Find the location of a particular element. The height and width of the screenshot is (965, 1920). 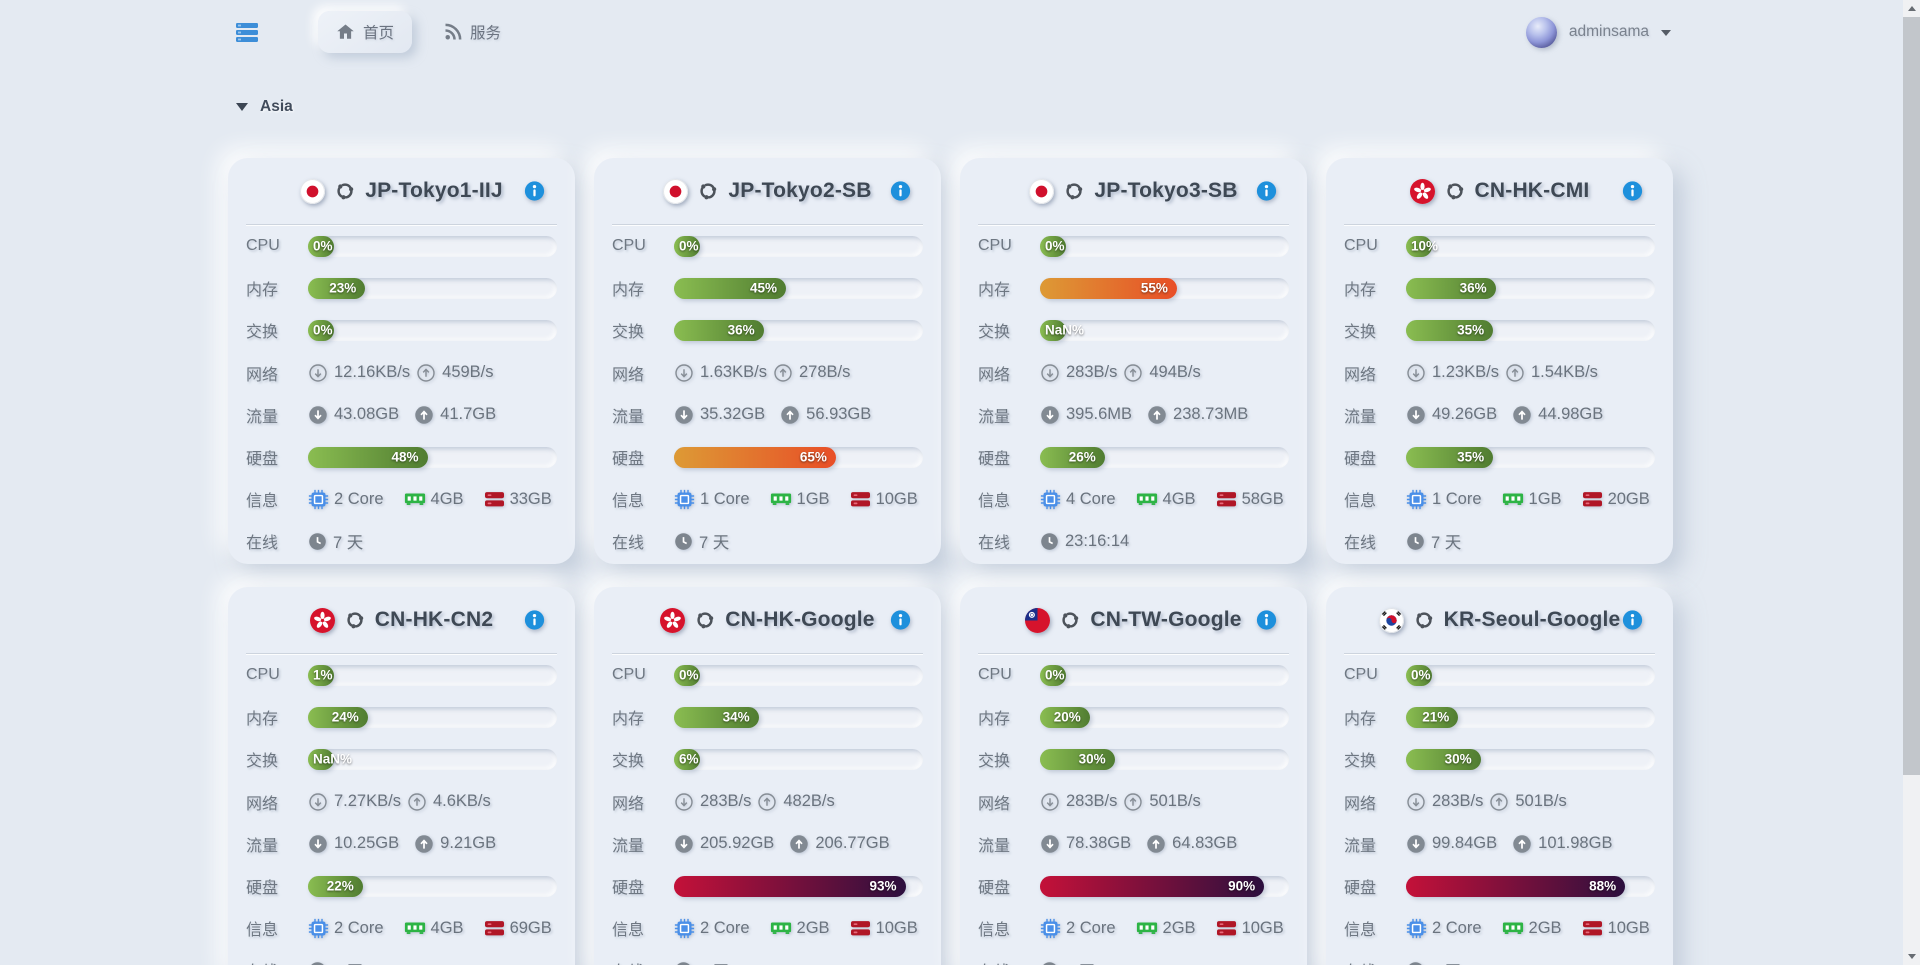

ram-value: 4GB is located at coordinates (447, 498).